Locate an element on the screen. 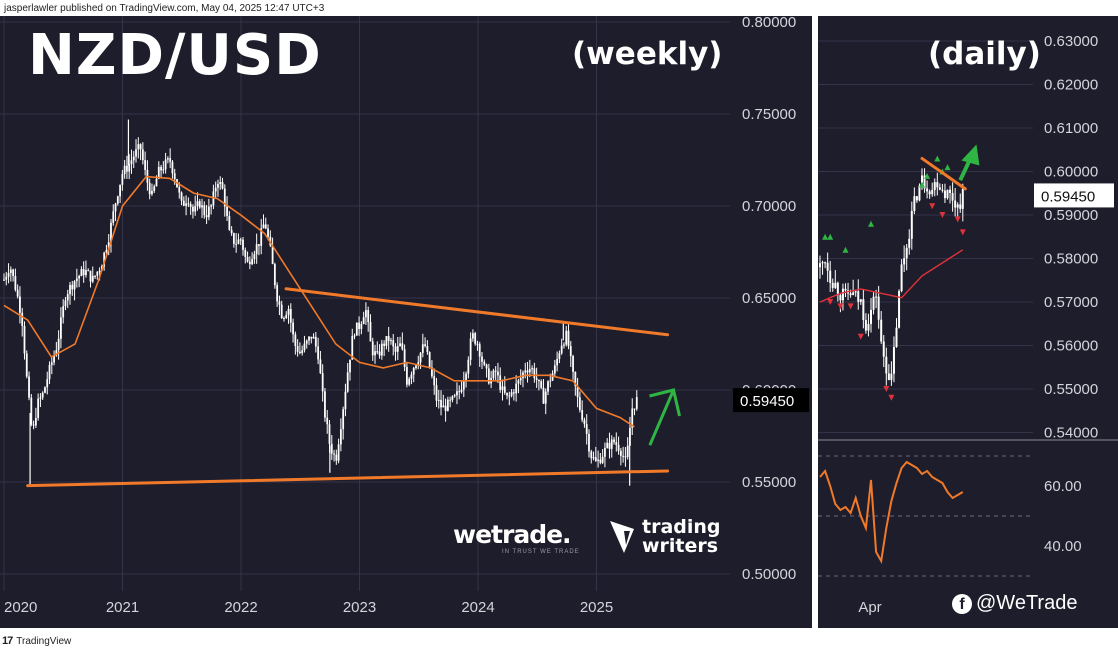 The height and width of the screenshot is (648, 1118). trading-writers-line1: trading is located at coordinates (681, 527).